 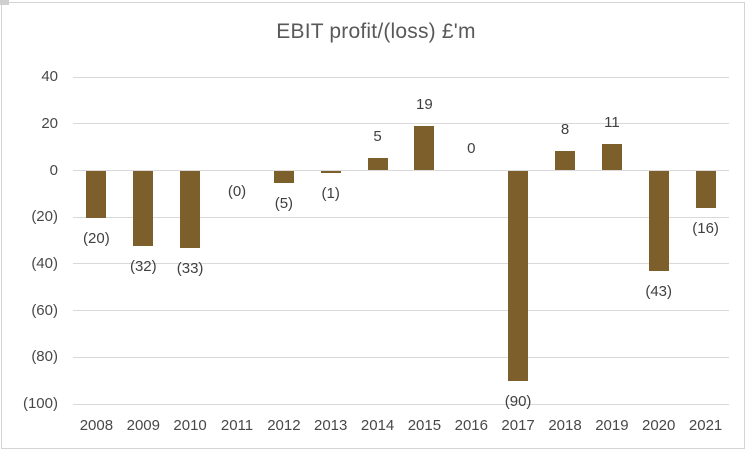 What do you see at coordinates (284, 203) in the screenshot?
I see `bar-label-2012: (5)` at bounding box center [284, 203].